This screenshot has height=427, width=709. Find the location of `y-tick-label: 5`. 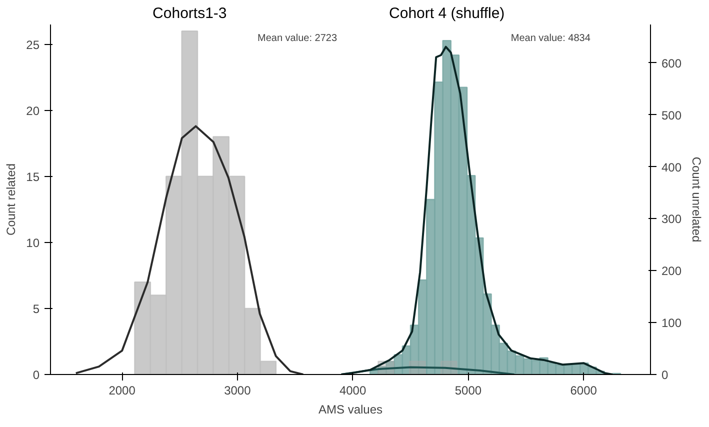

y-tick-label: 5 is located at coordinates (36, 309).